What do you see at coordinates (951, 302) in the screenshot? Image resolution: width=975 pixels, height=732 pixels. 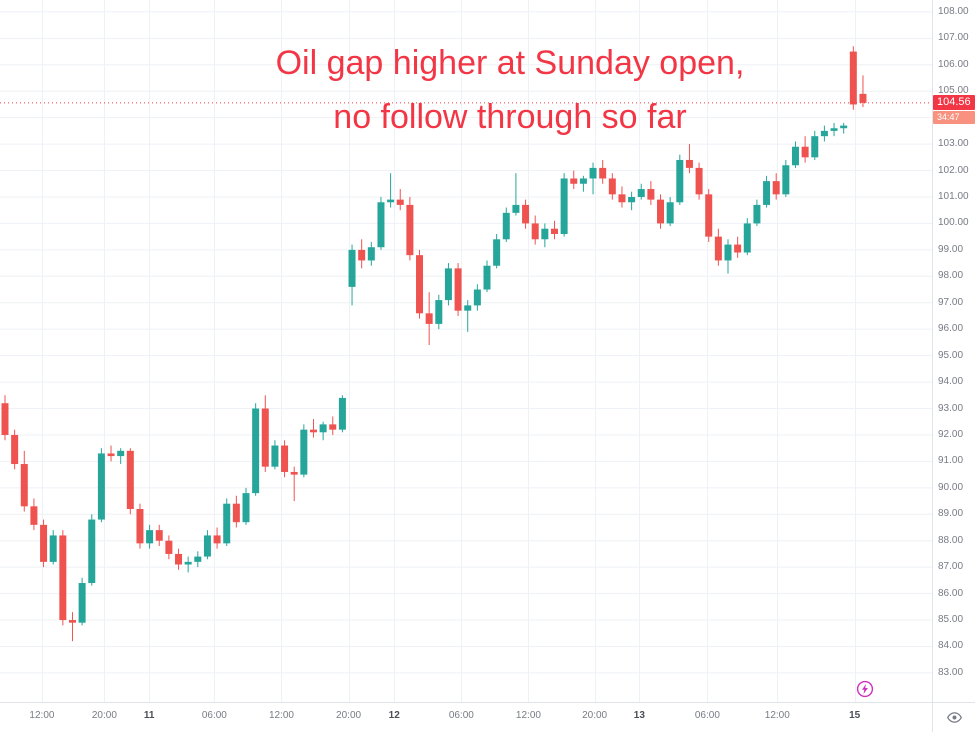 I see `price-tick-label: 97.00` at bounding box center [951, 302].